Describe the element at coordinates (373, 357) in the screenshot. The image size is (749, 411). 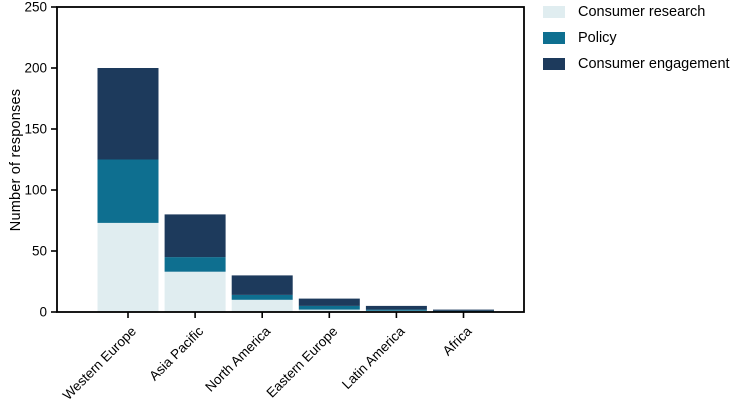
I see `x-category-label: Latin America` at that location.